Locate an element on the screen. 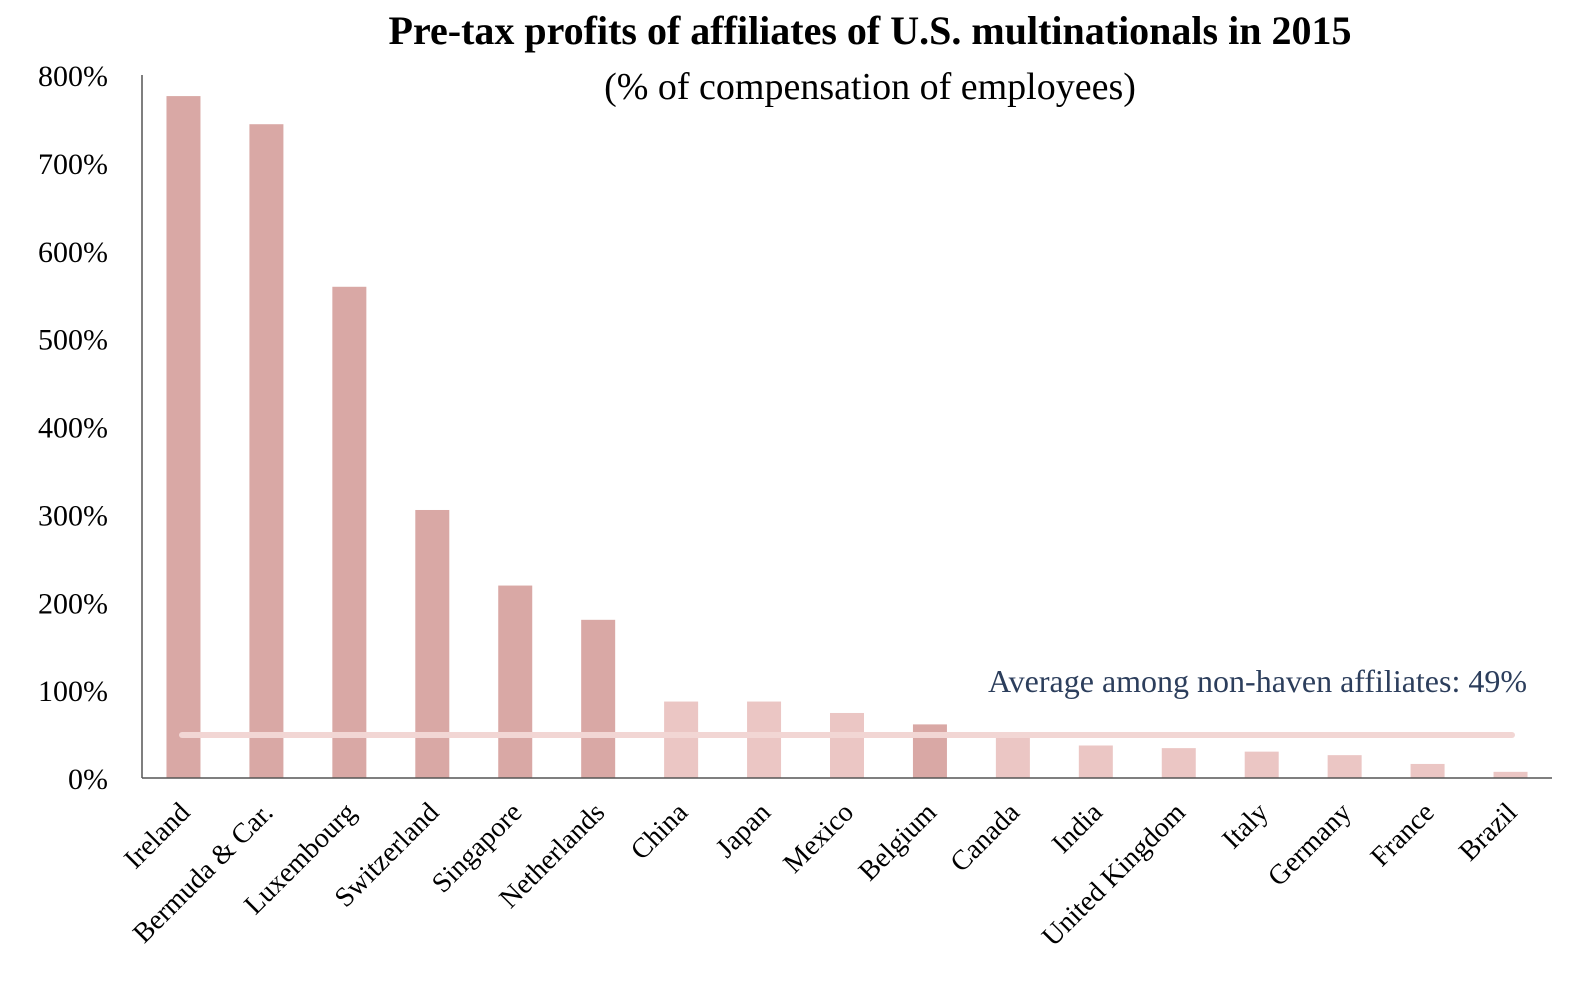  x-tick-label: Canada is located at coordinates (986, 838).